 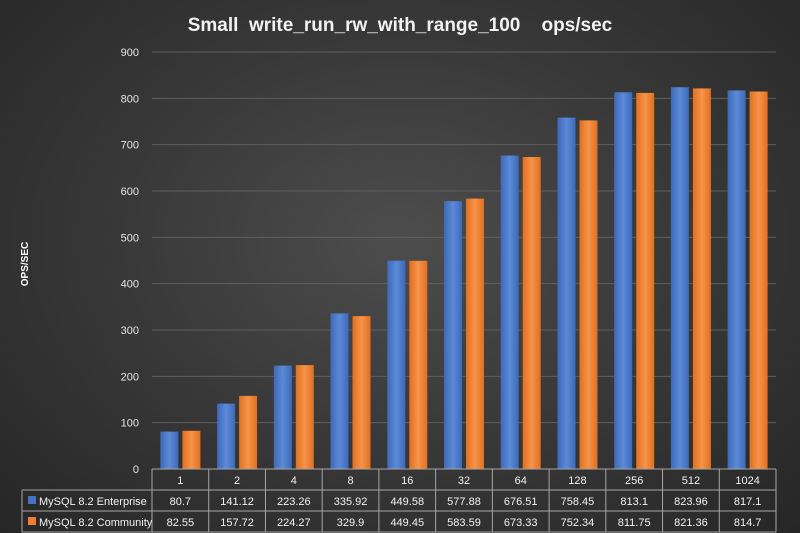 I want to click on y-tick-label: 800, so click(x=130, y=99).